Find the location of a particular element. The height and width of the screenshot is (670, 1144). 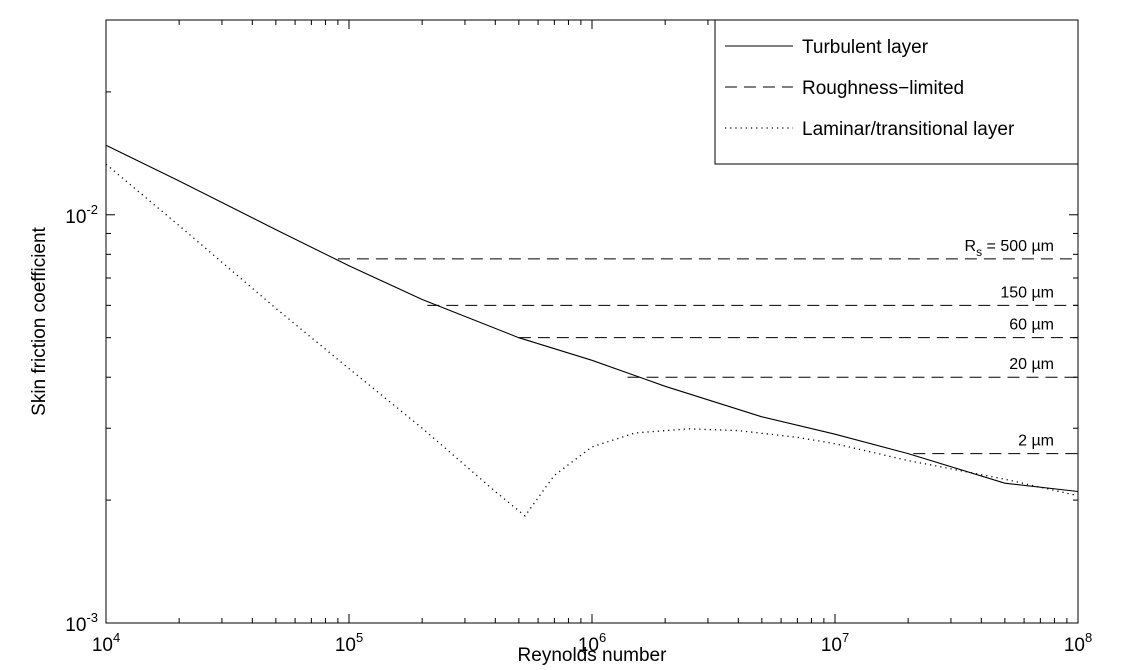

legend-box is located at coordinates (896, 92).